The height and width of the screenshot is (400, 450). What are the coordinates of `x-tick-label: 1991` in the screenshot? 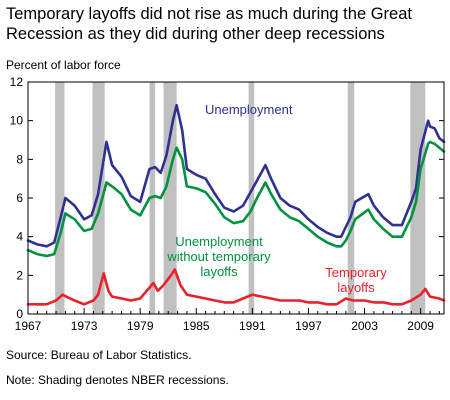 It's located at (252, 326).